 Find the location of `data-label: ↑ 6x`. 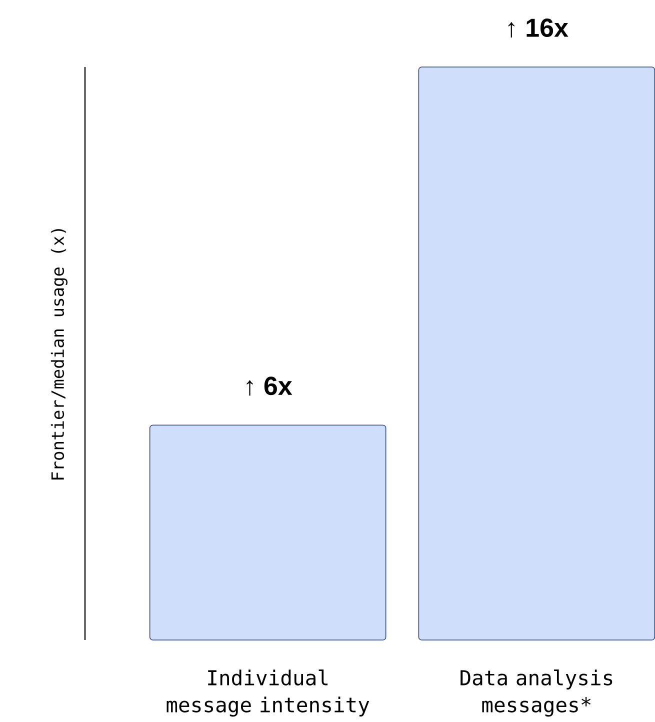

data-label: ↑ 6x is located at coordinates (269, 386).